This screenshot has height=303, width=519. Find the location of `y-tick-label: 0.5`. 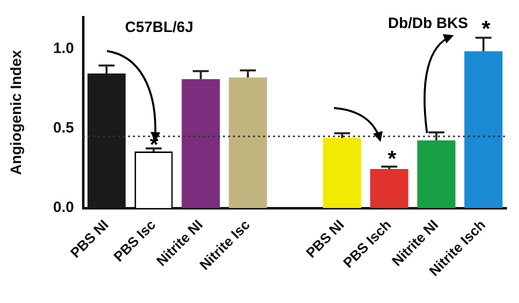

y-tick-label: 0.5 is located at coordinates (63, 128).